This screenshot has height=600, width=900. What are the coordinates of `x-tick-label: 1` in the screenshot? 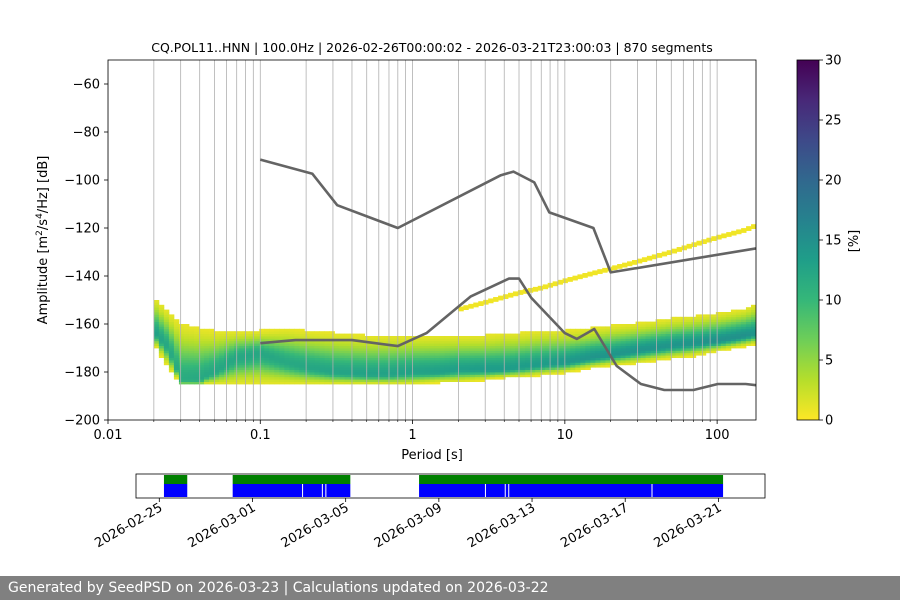 It's located at (412, 435).